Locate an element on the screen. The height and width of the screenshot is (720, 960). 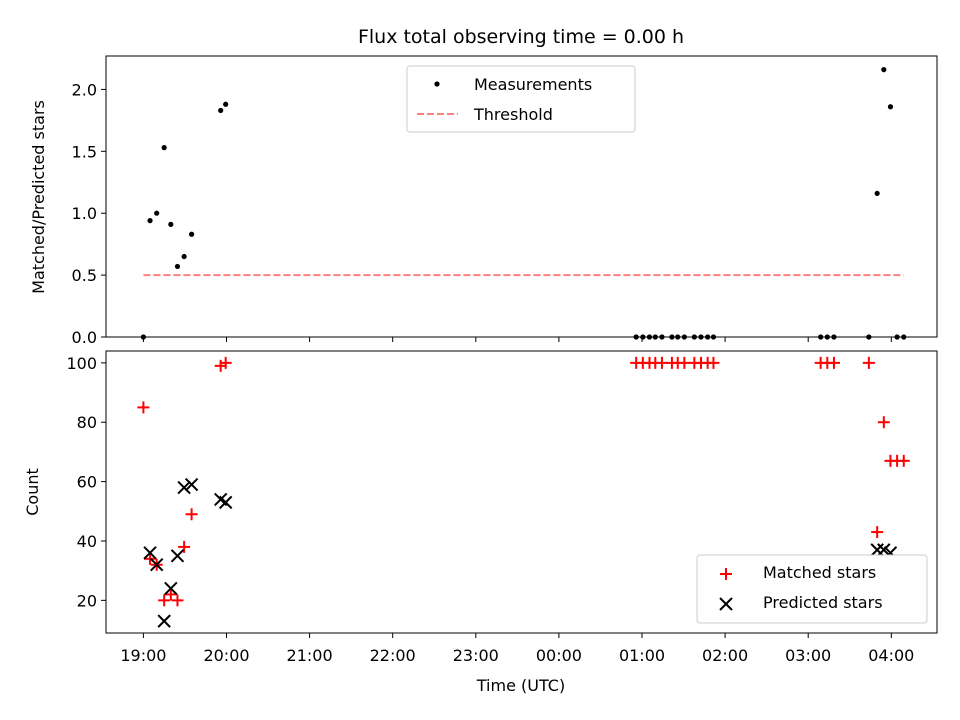
top-legend-box is located at coordinates (521, 99).